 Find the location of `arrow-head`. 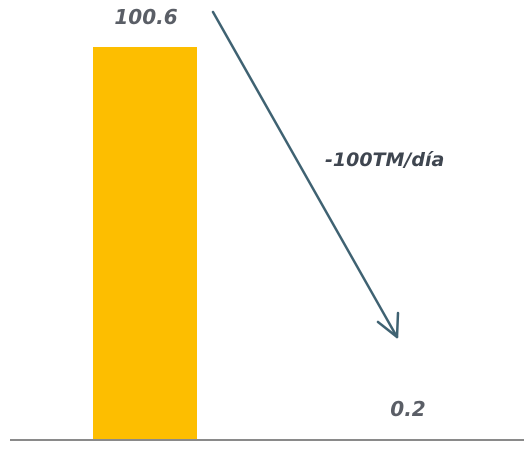

arrow-head is located at coordinates (388, 325).